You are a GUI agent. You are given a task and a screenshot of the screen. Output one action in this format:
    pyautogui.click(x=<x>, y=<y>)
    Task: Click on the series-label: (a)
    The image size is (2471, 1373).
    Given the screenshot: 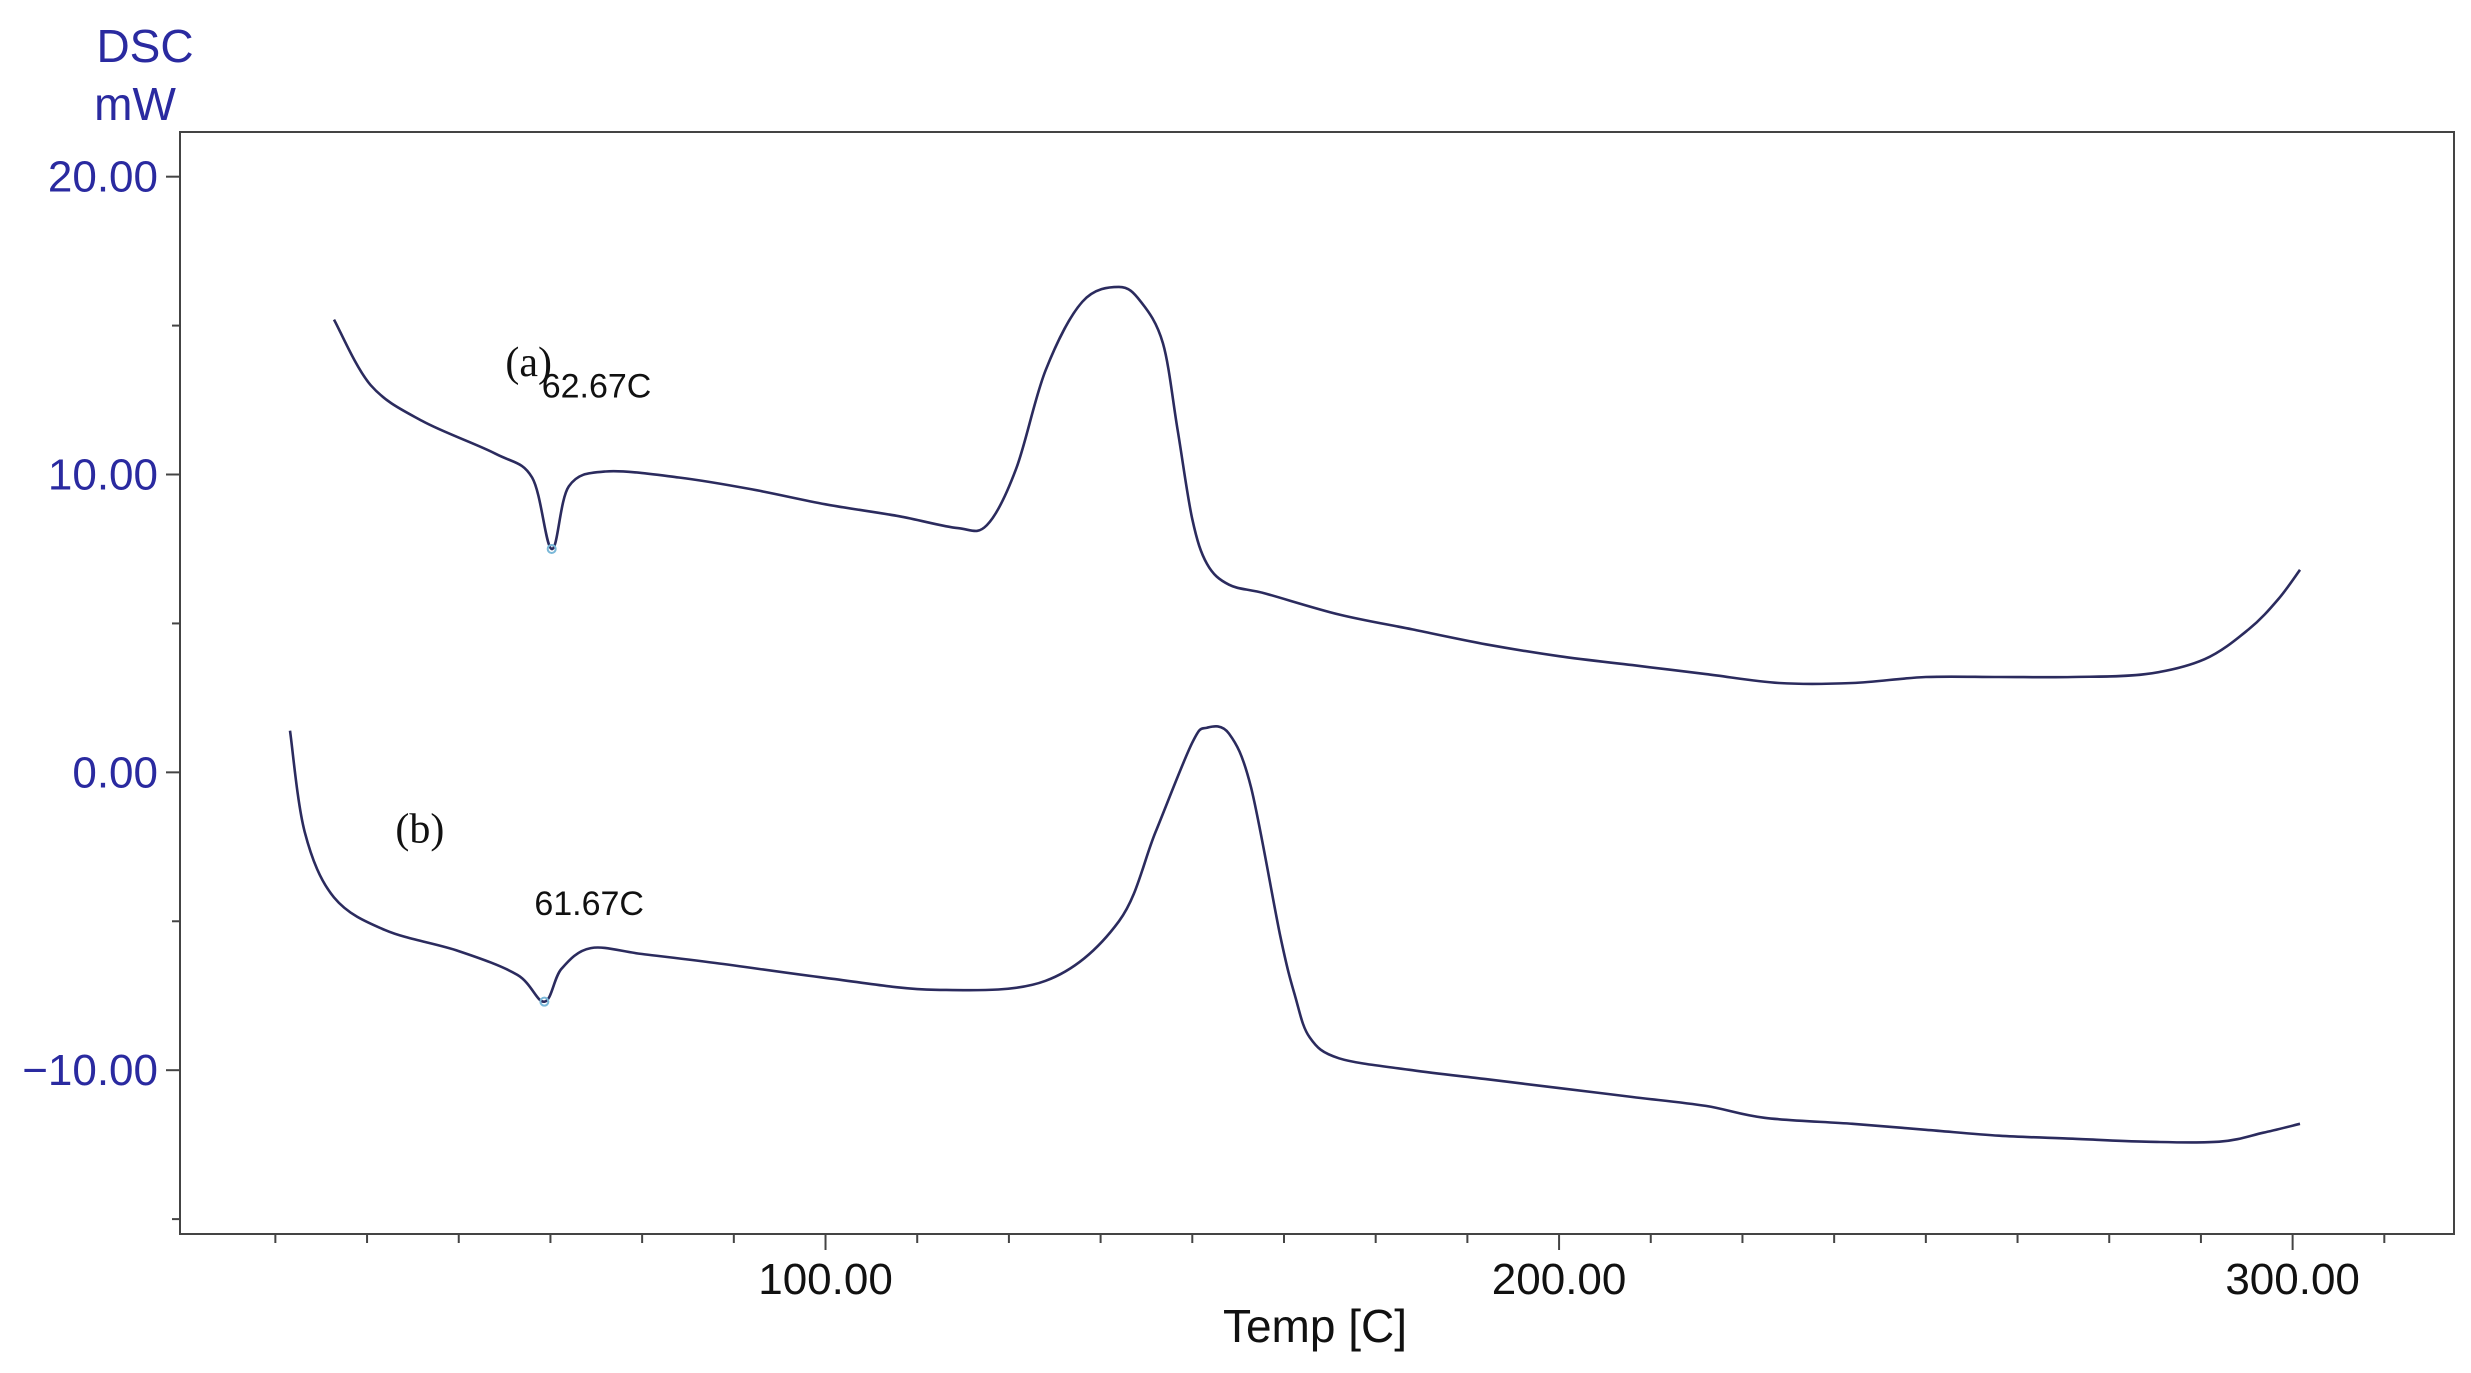 What is the action you would take?
    pyautogui.click(x=528, y=363)
    